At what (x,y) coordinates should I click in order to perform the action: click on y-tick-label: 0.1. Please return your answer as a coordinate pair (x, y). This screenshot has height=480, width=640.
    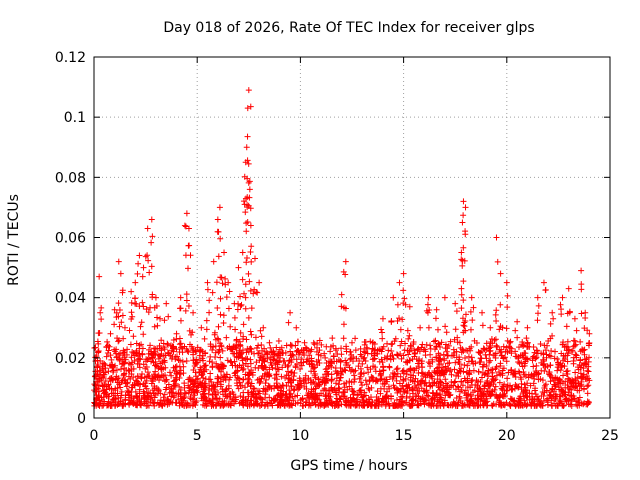
    Looking at the image, I should click on (75, 118).